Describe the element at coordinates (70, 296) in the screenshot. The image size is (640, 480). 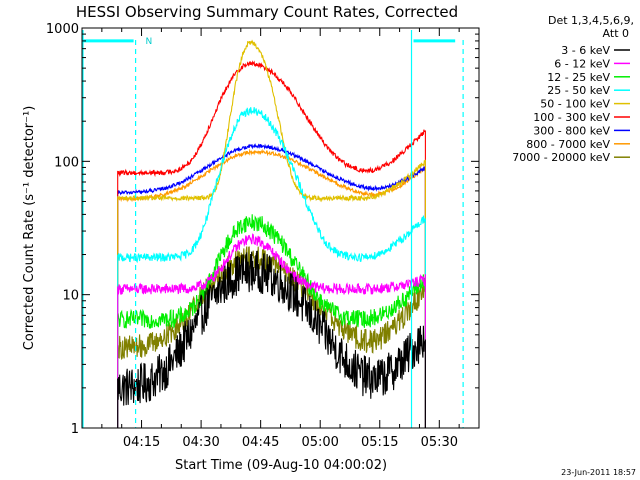
I see `y-tick-label: 10` at that location.